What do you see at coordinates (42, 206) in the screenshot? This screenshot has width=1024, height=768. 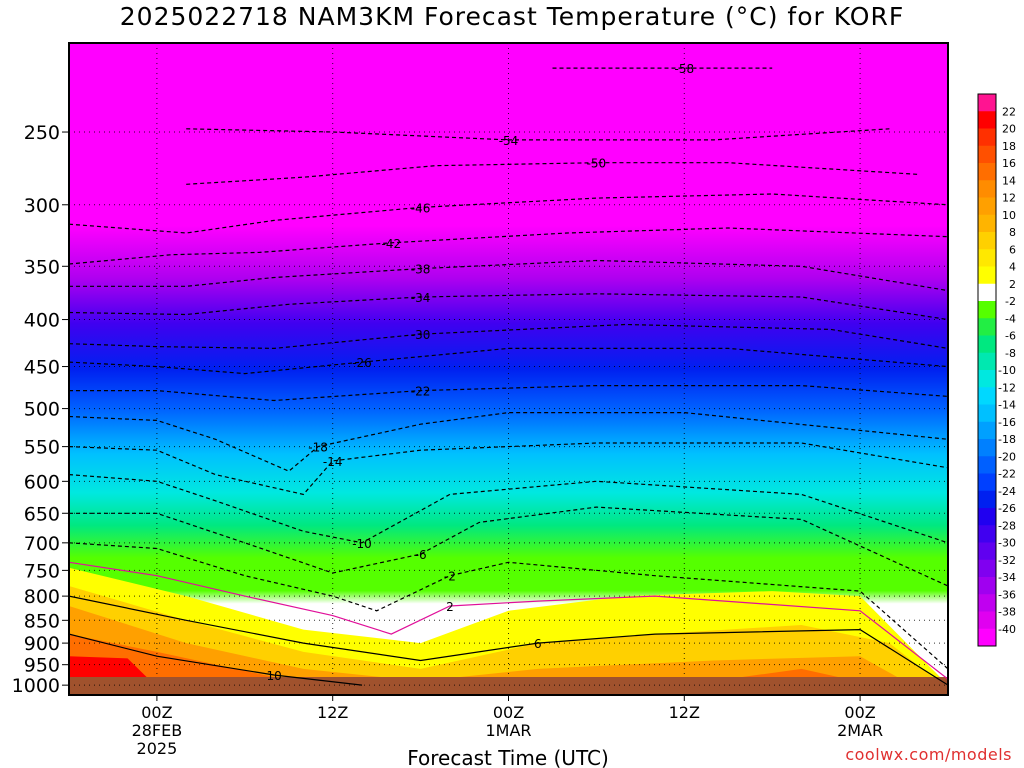 I see `y-tick-label: 300` at bounding box center [42, 206].